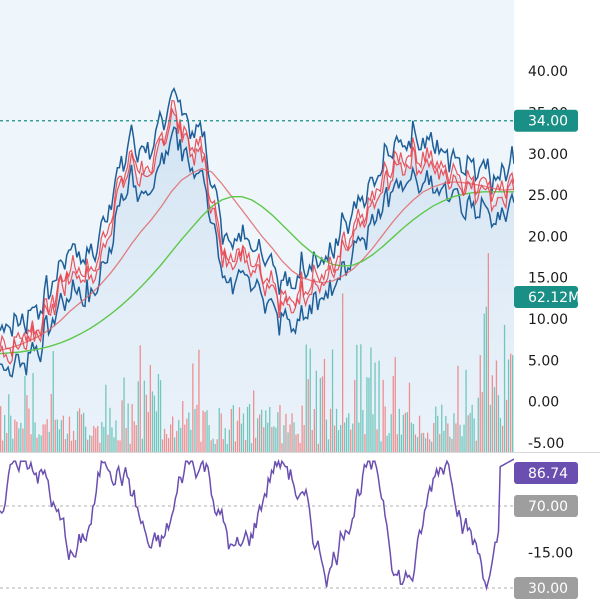 This screenshot has height=600, width=600. I want to click on price-tick-label: 40.00, so click(548, 72).